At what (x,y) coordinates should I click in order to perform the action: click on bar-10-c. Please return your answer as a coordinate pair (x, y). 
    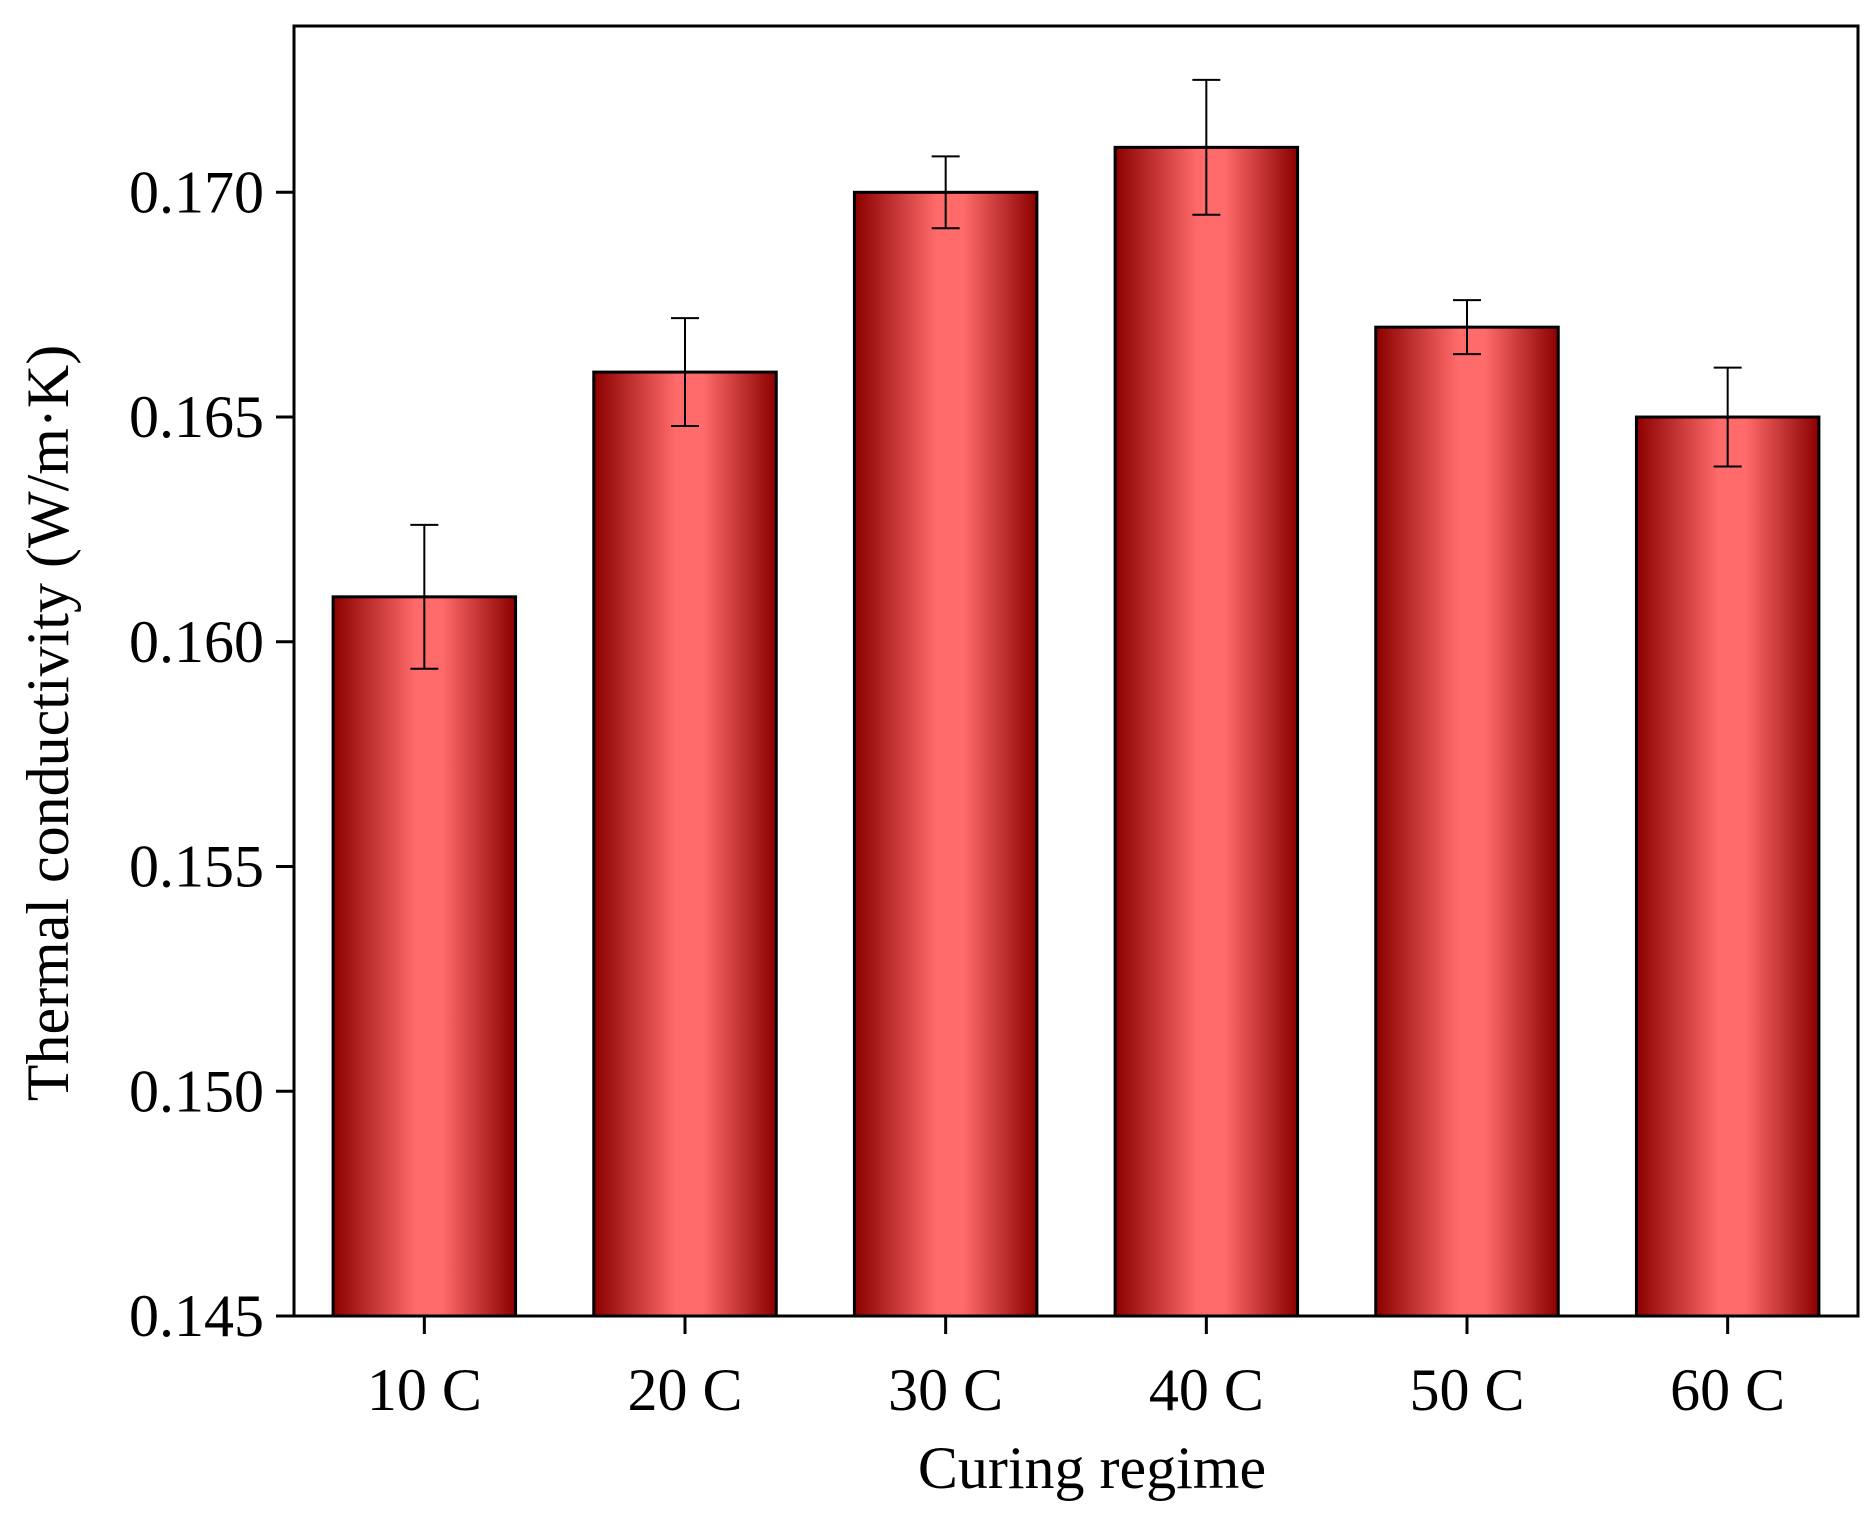
    Looking at the image, I should click on (424, 956).